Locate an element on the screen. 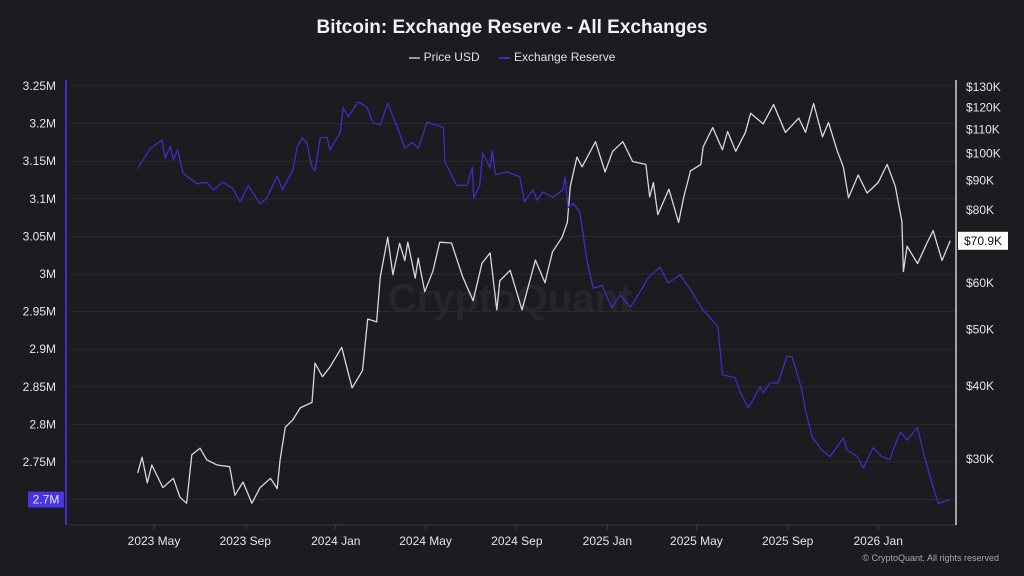 This screenshot has height=576, width=1024. right-tick-label: $120K is located at coordinates (983, 107).